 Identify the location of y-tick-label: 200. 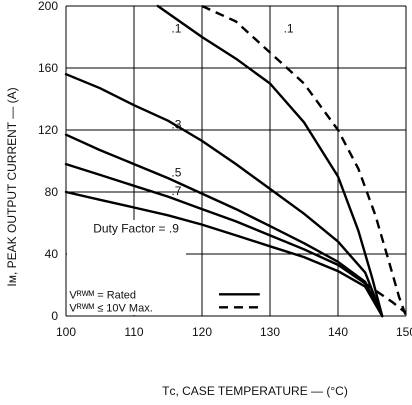
(48, 6).